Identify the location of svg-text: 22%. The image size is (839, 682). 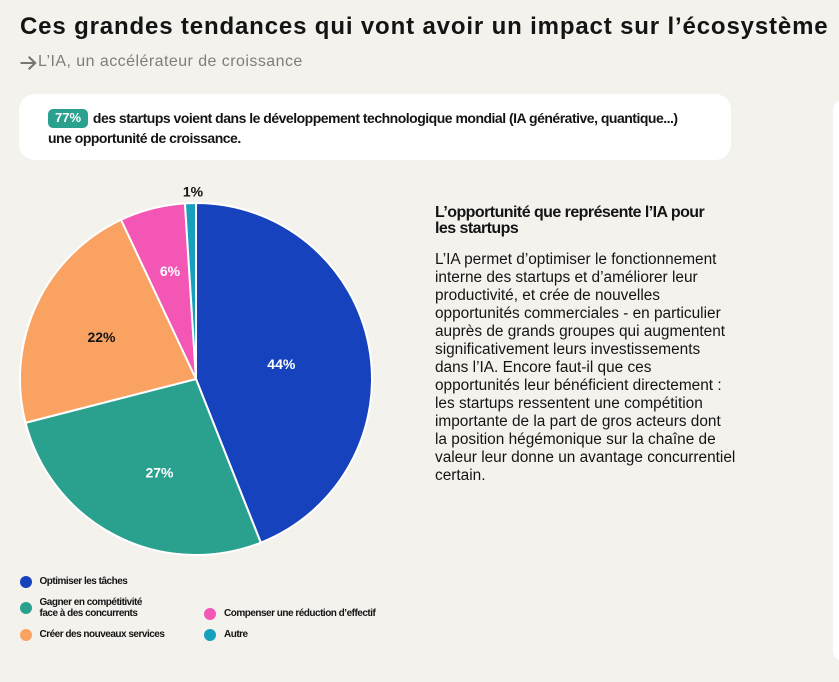
(101, 337).